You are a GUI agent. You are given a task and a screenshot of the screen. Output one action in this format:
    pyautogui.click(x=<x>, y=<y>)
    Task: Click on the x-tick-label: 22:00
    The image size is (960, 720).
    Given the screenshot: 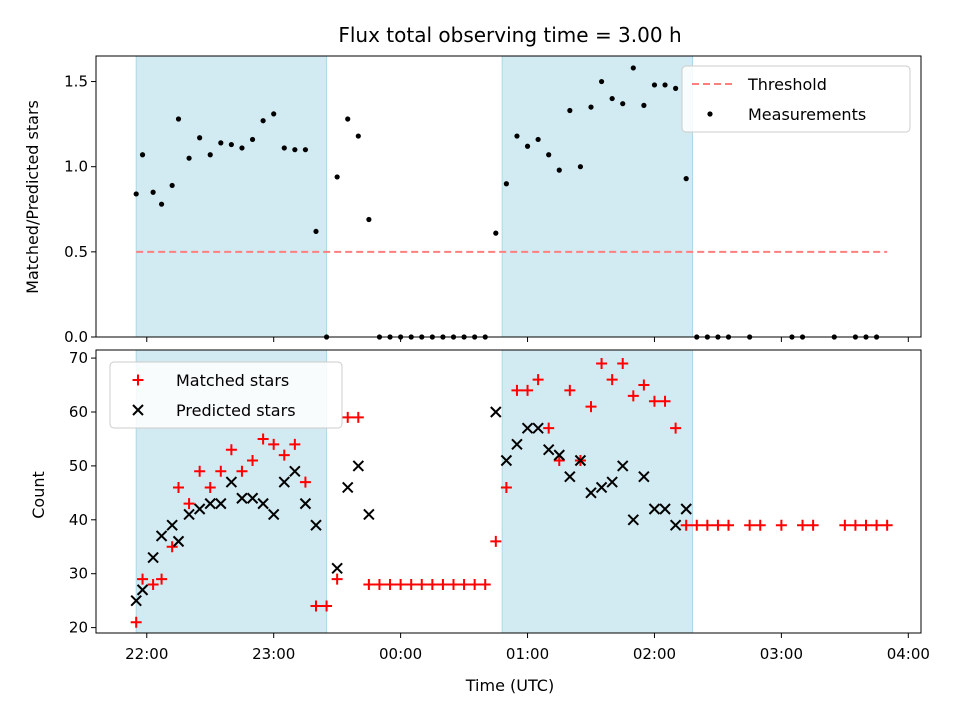 What is the action you would take?
    pyautogui.click(x=146, y=654)
    